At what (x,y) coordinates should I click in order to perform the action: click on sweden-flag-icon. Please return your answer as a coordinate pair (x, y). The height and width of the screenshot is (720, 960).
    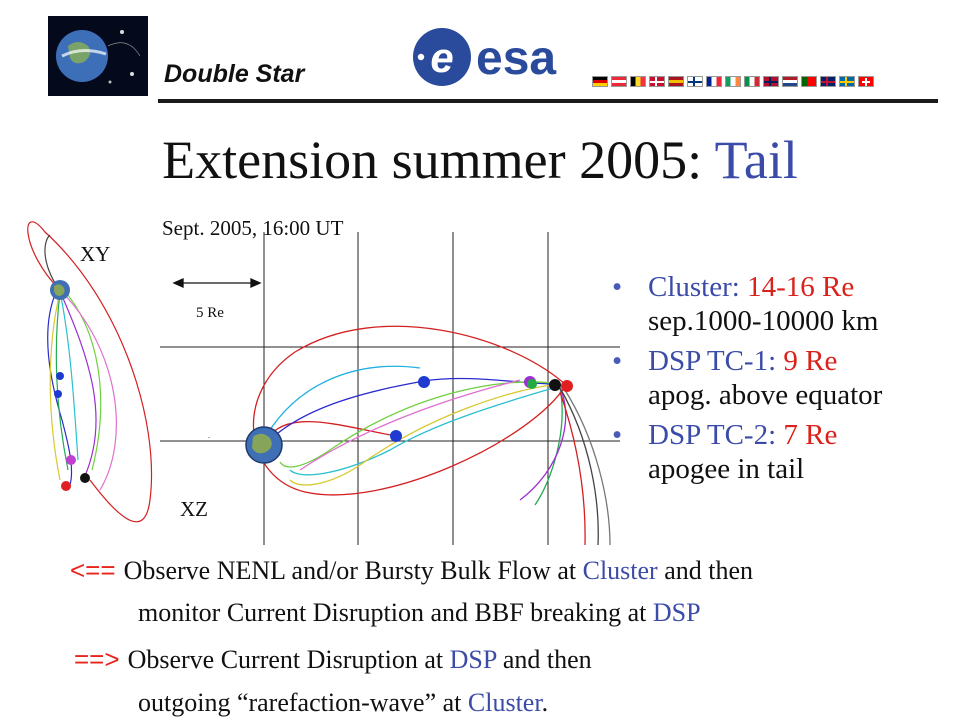
    Looking at the image, I should click on (847, 81).